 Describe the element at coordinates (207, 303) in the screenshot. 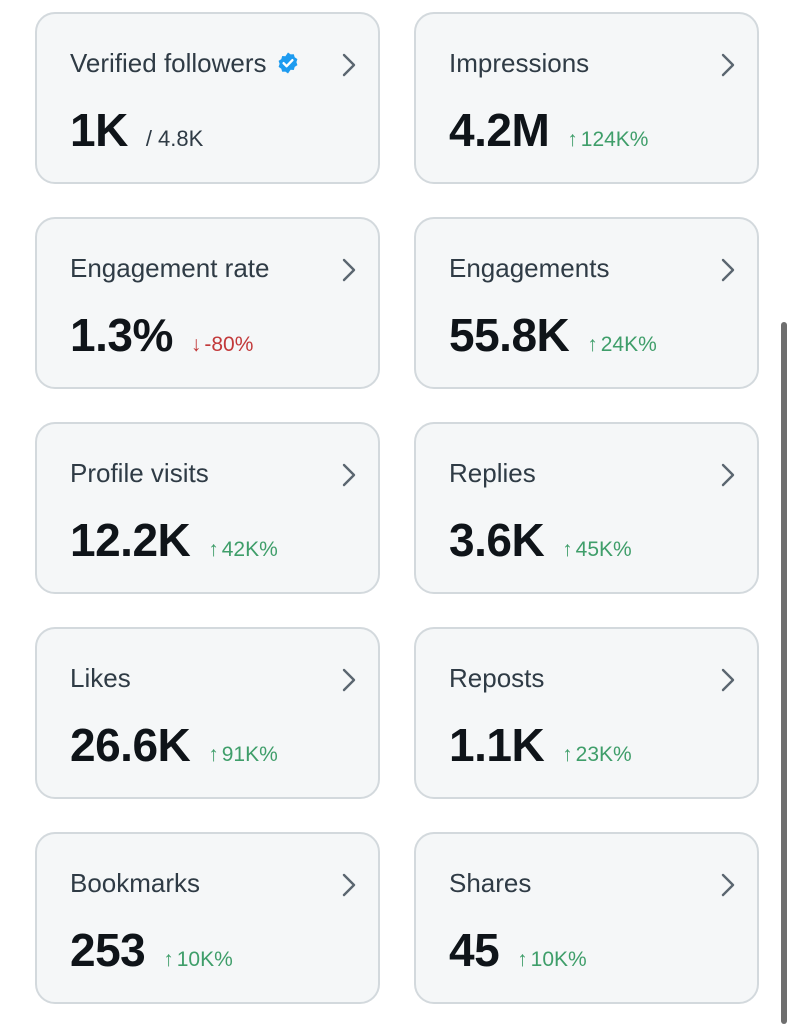

I see `card-engagement-rate: Engagement rate 1.3% ↓ -80%` at that location.